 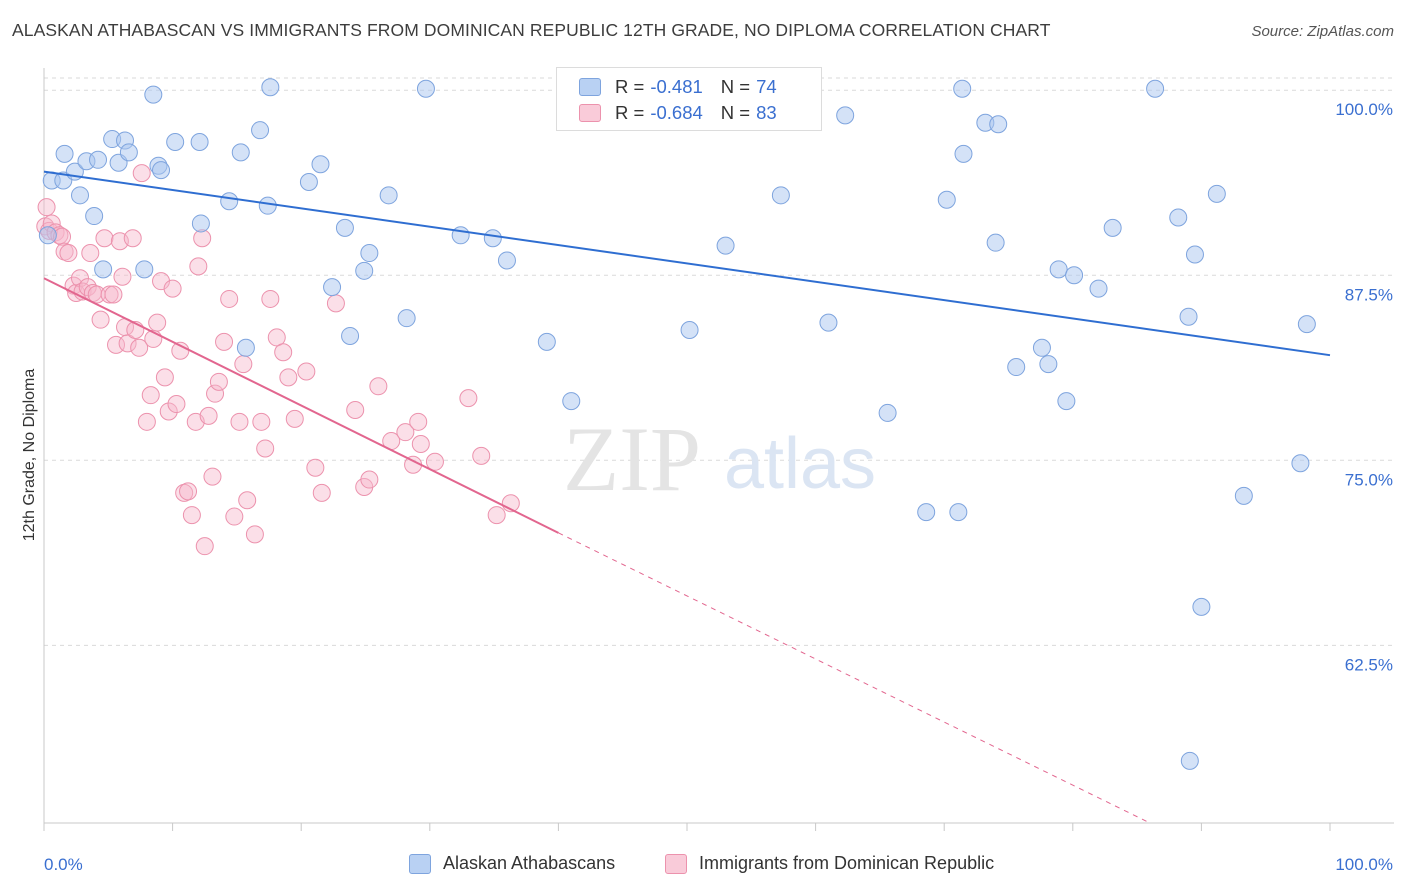 What do you see at coordinates (719, 459) in the screenshot?
I see `watermark: ZIP atlas` at bounding box center [719, 459].